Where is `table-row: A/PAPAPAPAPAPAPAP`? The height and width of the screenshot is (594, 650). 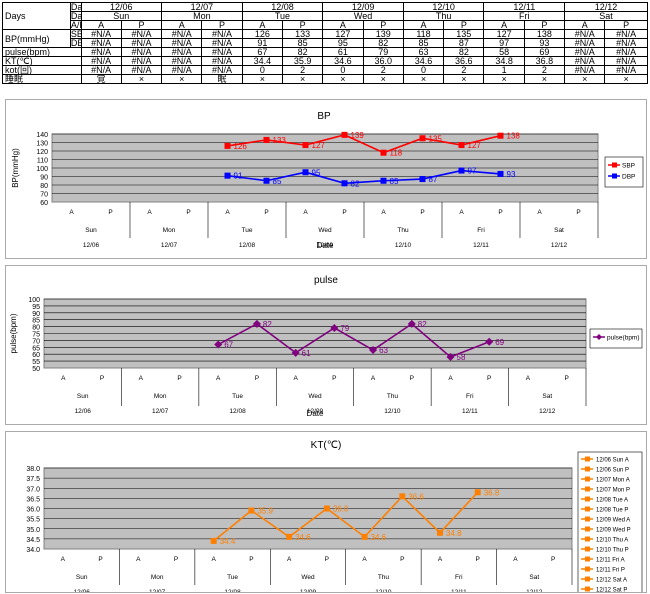 table-row: A/PAPAPAPAPAPAPAP is located at coordinates (325, 25).